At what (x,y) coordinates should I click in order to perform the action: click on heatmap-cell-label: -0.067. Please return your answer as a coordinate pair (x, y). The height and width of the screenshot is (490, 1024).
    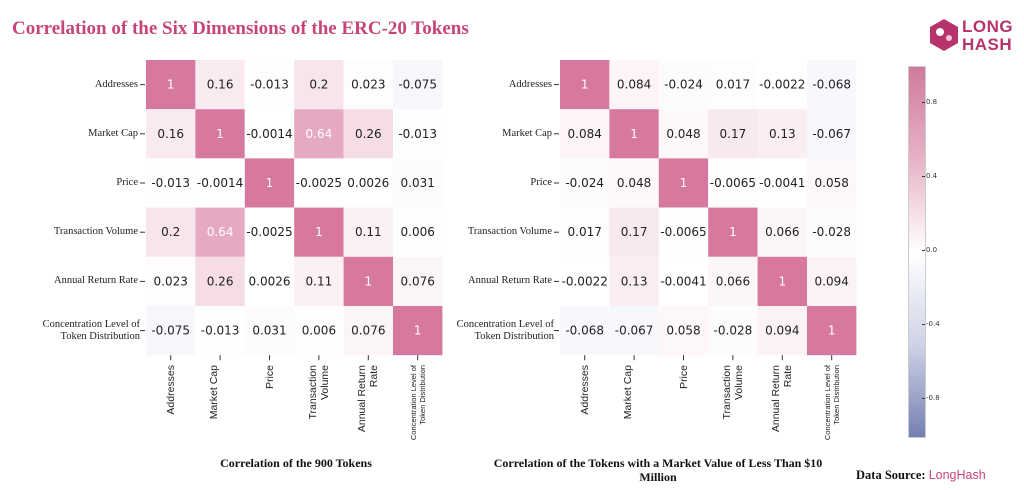
    Looking at the image, I should click on (831, 134).